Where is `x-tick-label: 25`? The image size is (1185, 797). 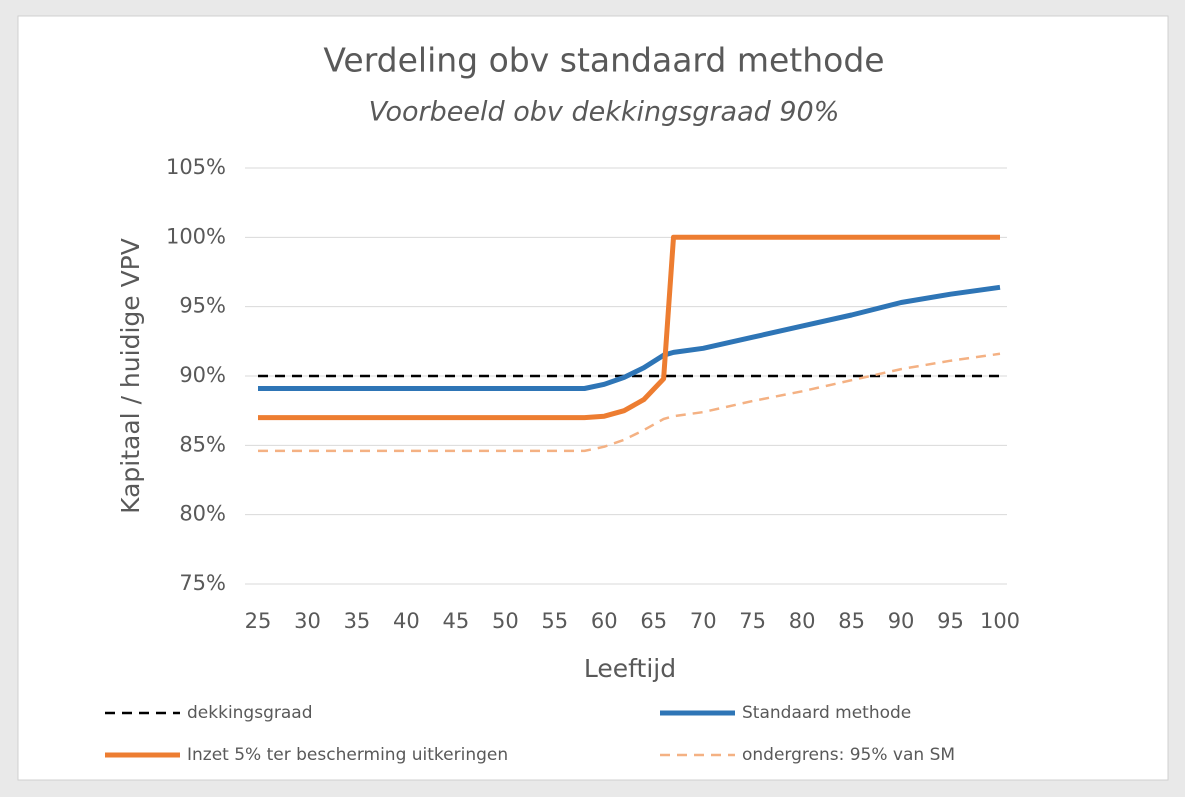 x-tick-label: 25 is located at coordinates (258, 621).